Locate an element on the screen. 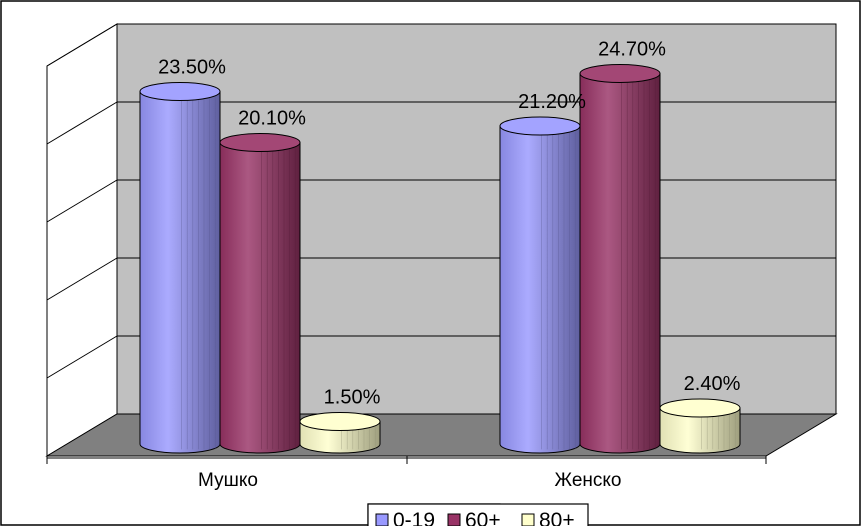 This screenshot has height=531, width=861. x-tick-label: Женско is located at coordinates (588, 480).